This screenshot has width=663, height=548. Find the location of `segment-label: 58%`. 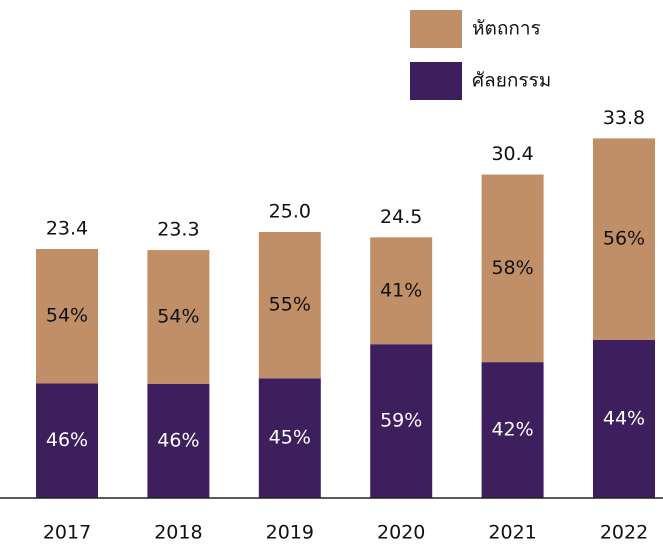

segment-label: 58% is located at coordinates (512, 268).